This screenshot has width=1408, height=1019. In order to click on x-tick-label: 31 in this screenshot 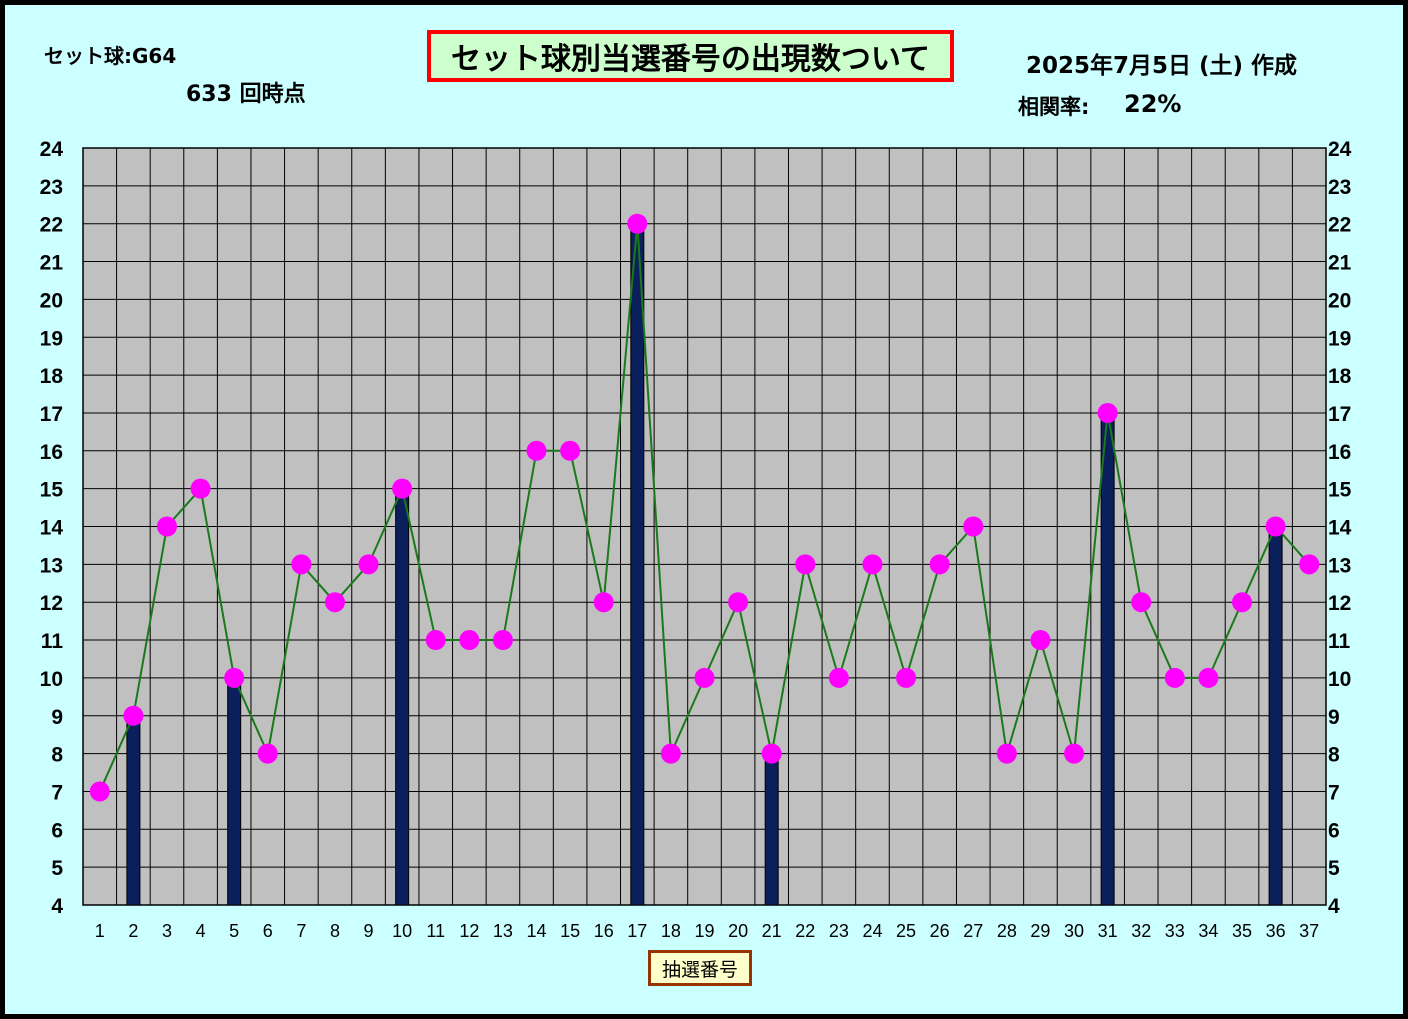, I will do `click(1108, 931)`.